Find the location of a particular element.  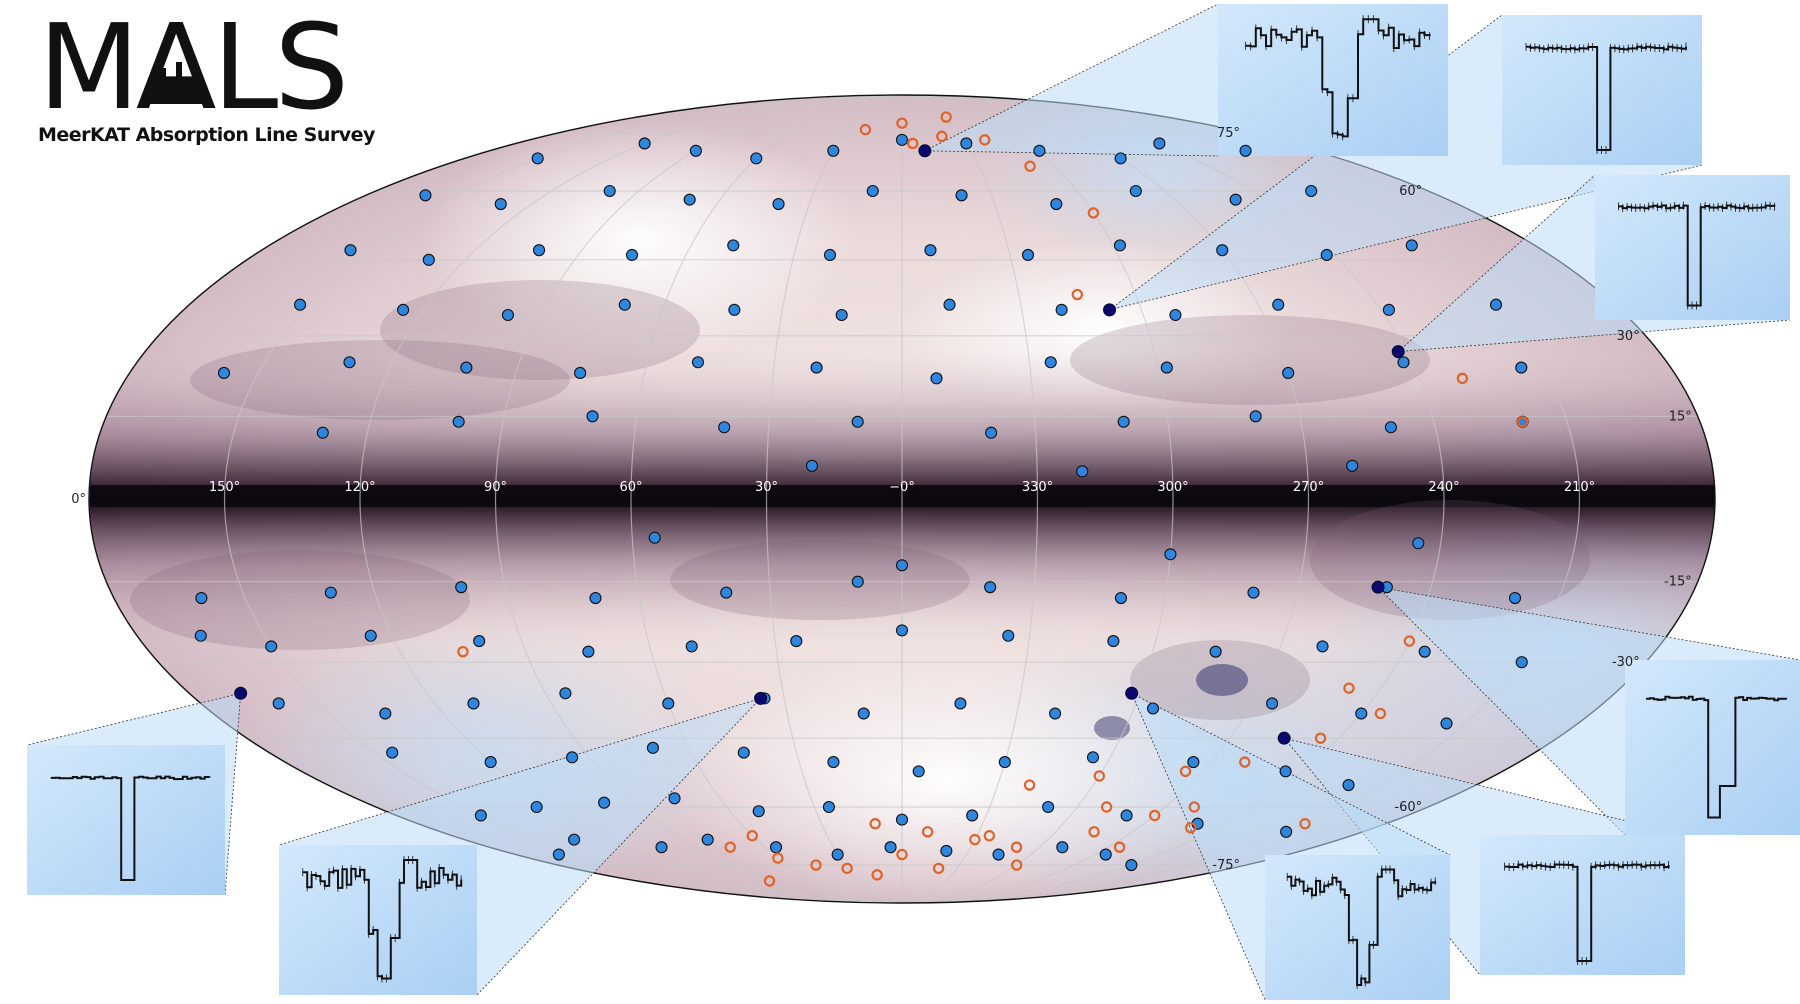

lon-tick-label: 30° is located at coordinates (766, 487).